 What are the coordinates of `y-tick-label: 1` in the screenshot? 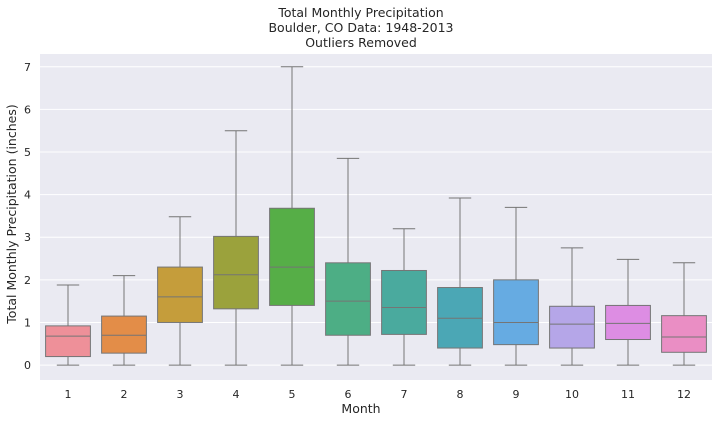 It's located at (27, 322).